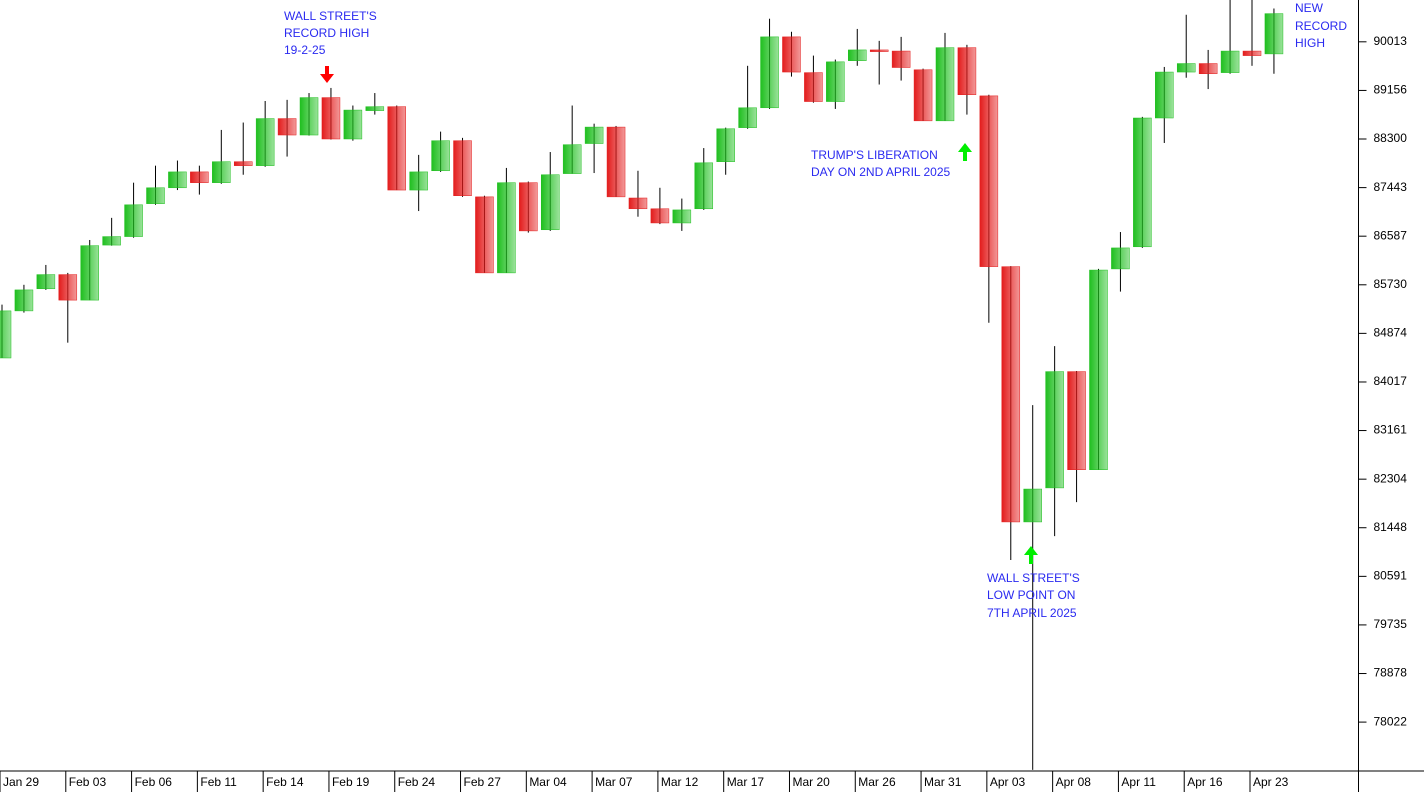  I want to click on y-tick-label: 85730, so click(1391, 284).